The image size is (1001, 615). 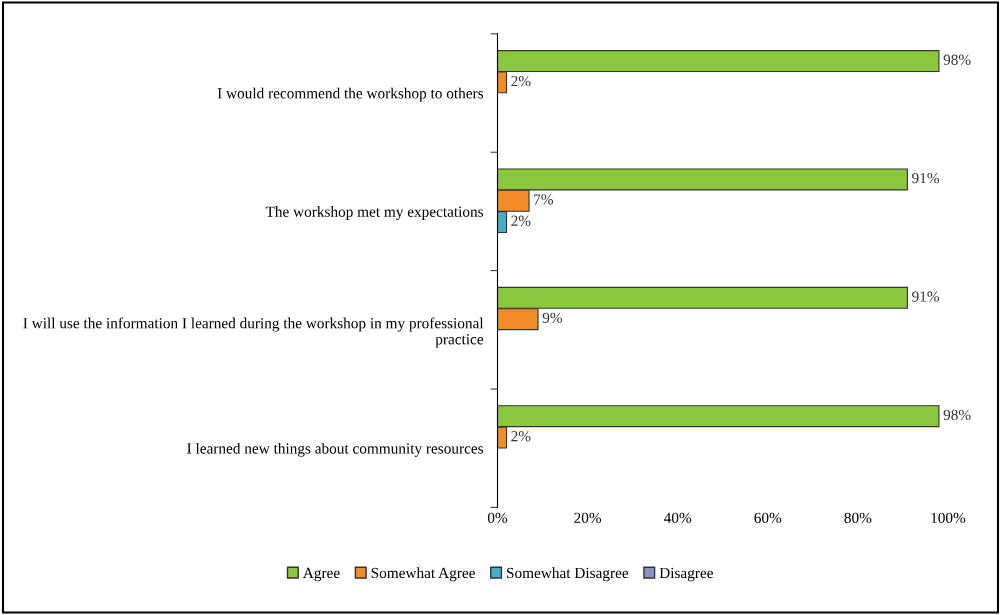 What do you see at coordinates (677, 518) in the screenshot?
I see `x-tick-label: 40%` at bounding box center [677, 518].